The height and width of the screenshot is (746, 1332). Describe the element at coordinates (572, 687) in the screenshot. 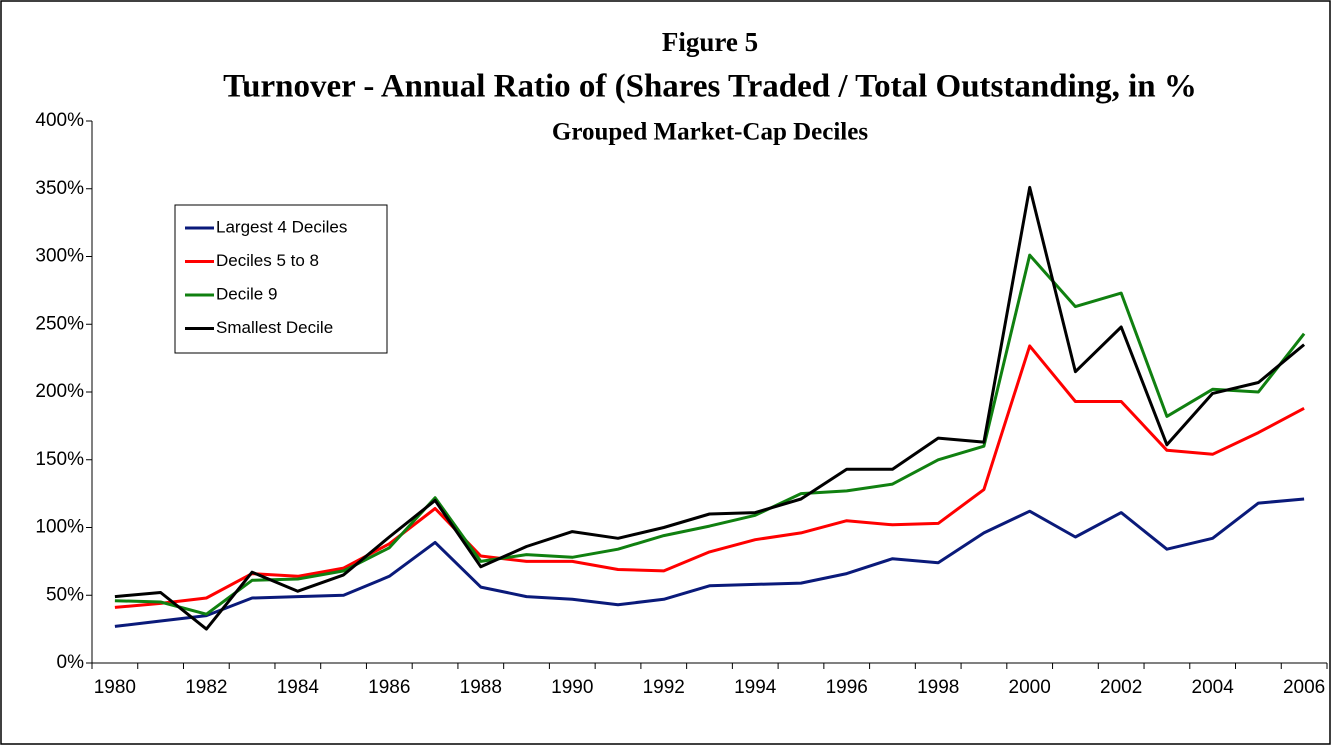

I see `x-tick-label: 1990` at that location.